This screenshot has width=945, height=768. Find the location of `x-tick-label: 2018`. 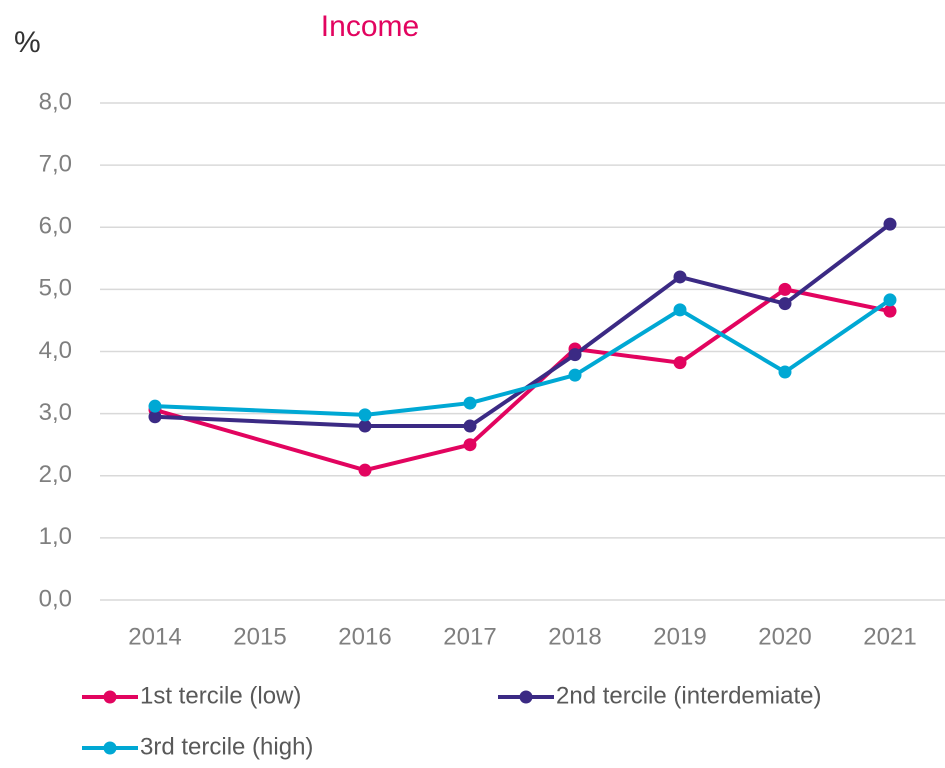

x-tick-label: 2018 is located at coordinates (574, 636).